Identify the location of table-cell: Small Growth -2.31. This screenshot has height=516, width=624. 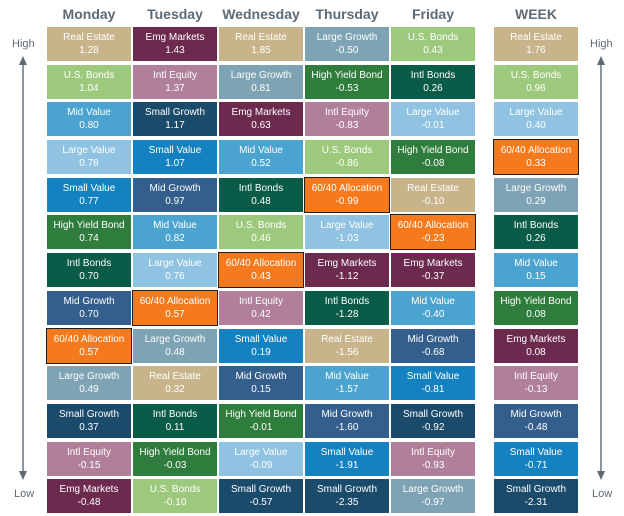
(536, 496).